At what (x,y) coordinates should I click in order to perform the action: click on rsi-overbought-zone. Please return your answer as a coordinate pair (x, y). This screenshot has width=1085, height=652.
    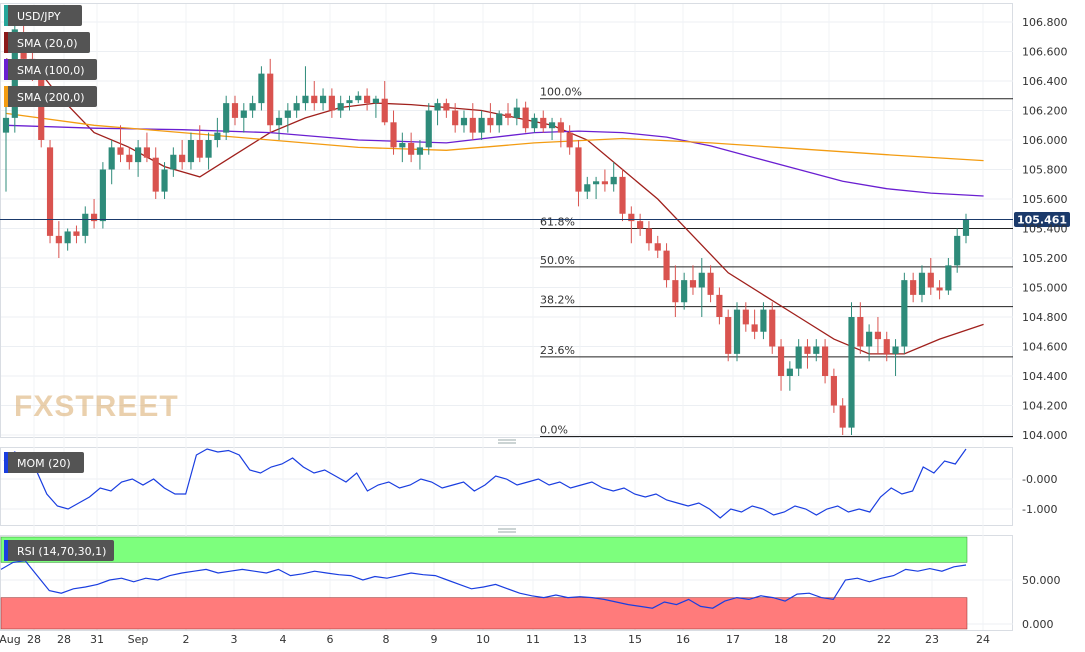
    Looking at the image, I should click on (484, 549).